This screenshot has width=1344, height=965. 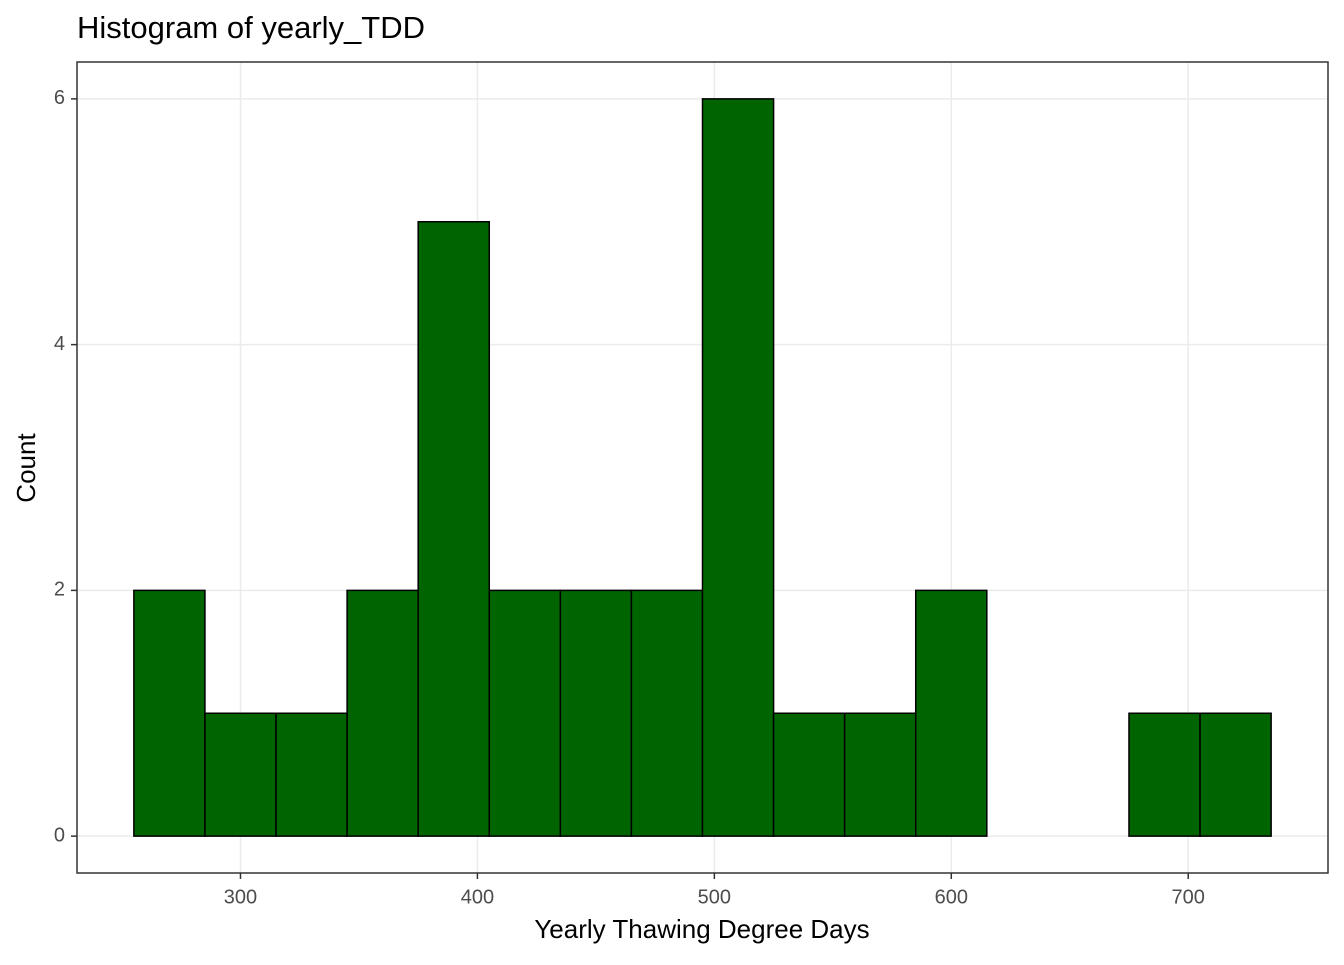 I want to click on x-tick-label: 700, so click(x=1188, y=897).